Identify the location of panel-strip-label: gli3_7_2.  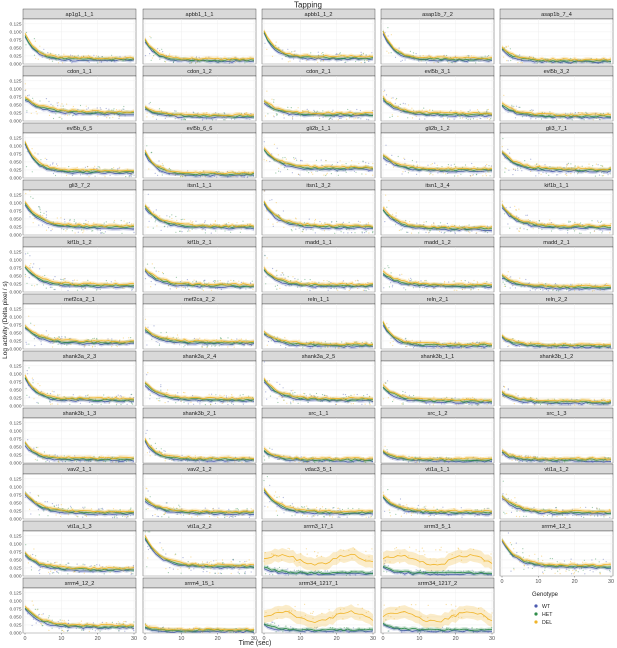
(79, 186).